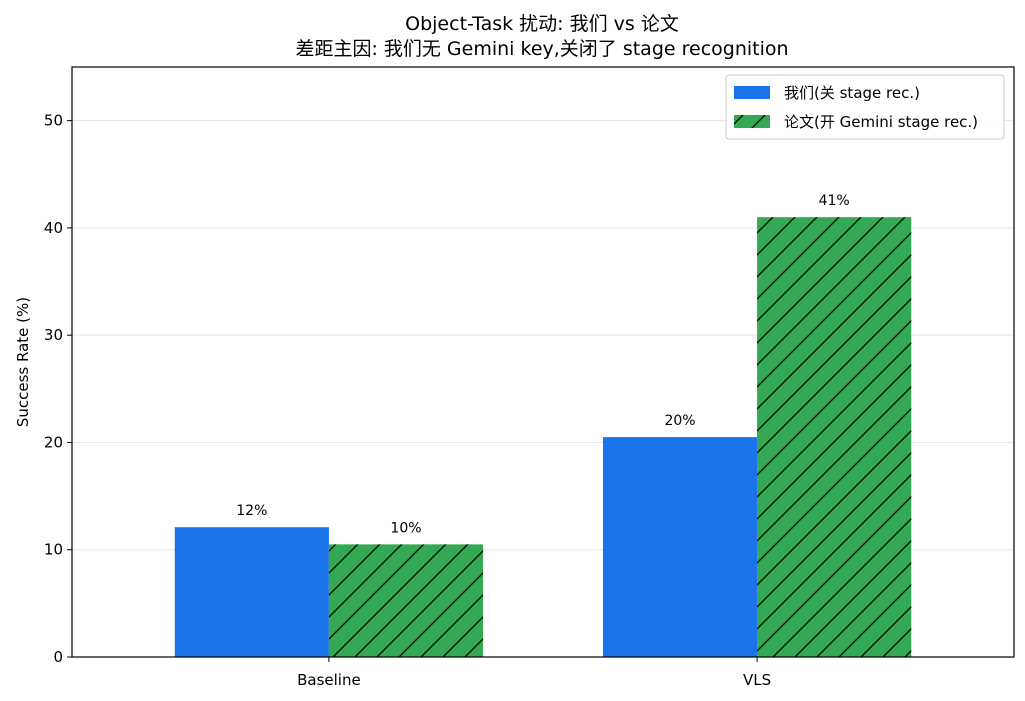  What do you see at coordinates (679, 421) in the screenshot?
I see `data-label: 20%` at bounding box center [679, 421].